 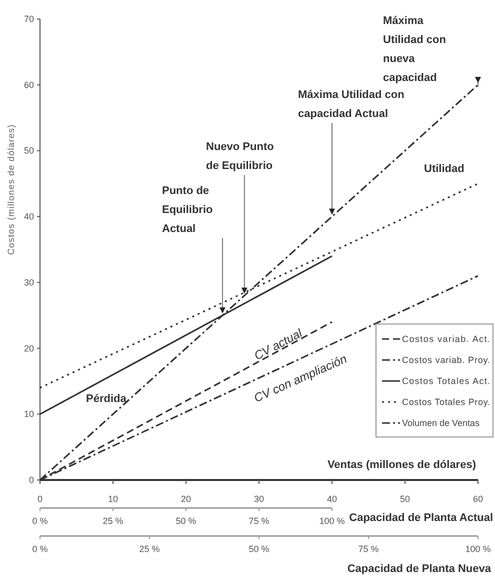 What do you see at coordinates (446, 360) in the screenshot?
I see `legend-label: Costos variab. Proy.` at bounding box center [446, 360].